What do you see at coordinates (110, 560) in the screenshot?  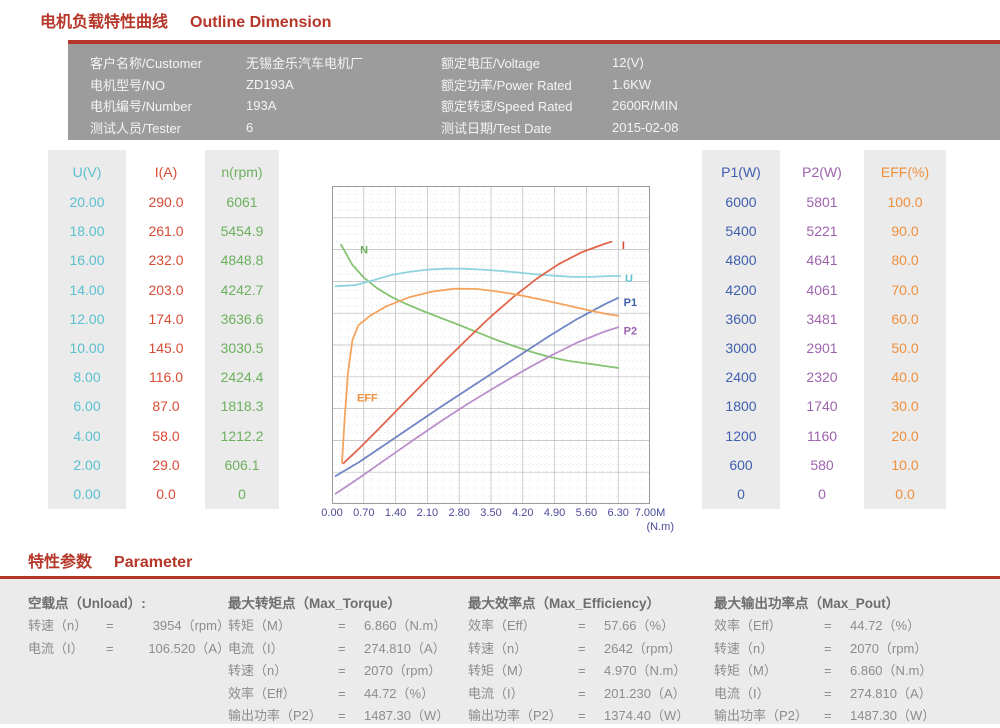 I see `parameter-section-title: 特性参数 Parameter` at bounding box center [110, 560].